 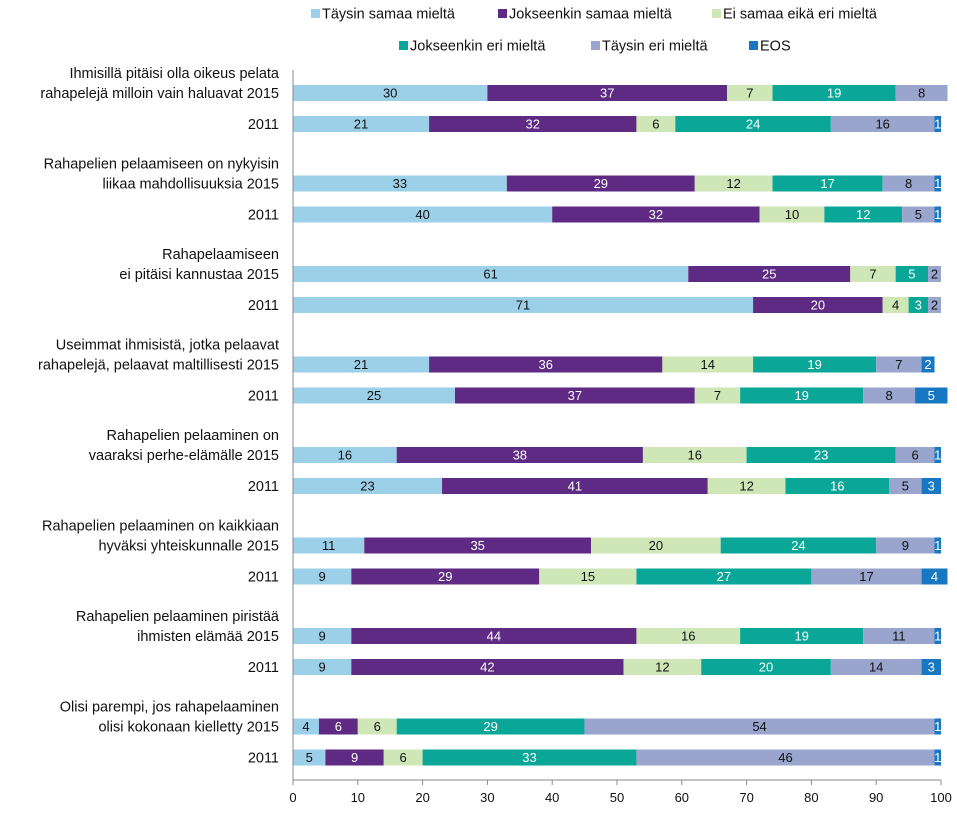 I want to click on category-label-line: rahapelejä milloin vain haluavat 2015, so click(x=159, y=94).